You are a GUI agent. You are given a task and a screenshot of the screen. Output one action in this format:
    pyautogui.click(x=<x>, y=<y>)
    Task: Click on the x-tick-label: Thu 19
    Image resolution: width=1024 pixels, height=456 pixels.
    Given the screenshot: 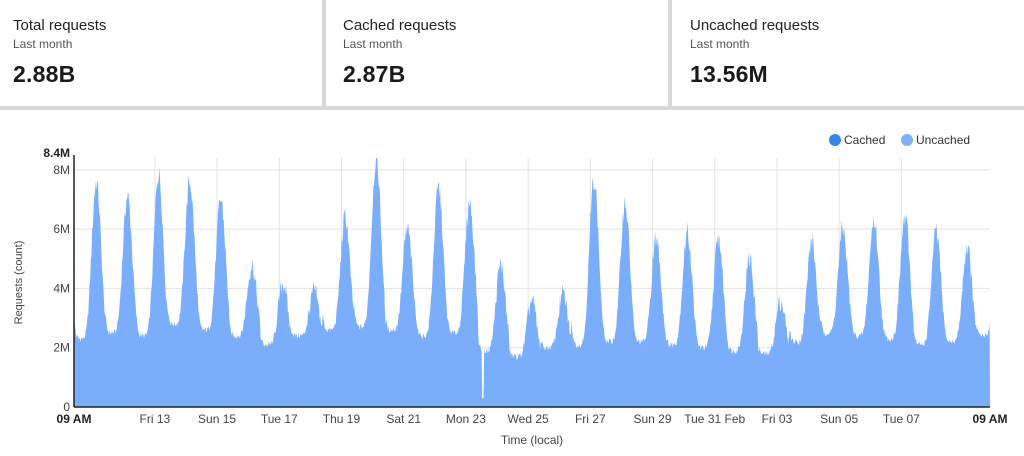 What is the action you would take?
    pyautogui.click(x=342, y=419)
    